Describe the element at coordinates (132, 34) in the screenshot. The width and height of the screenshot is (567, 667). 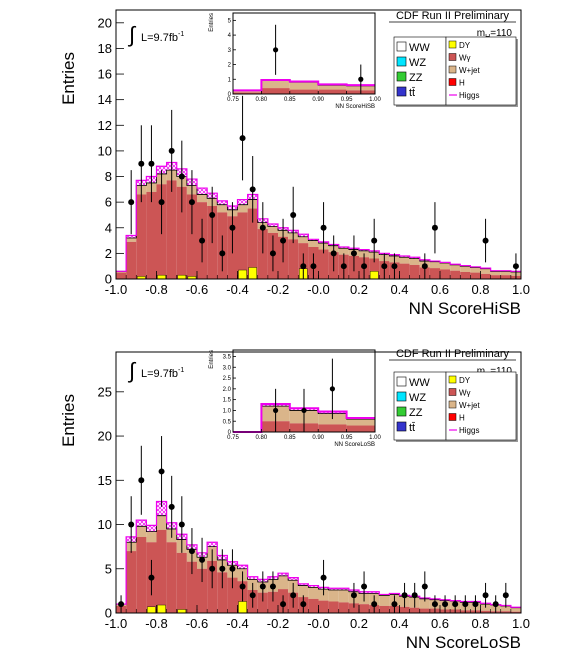
I see `integral-sign: ∫` at that location.